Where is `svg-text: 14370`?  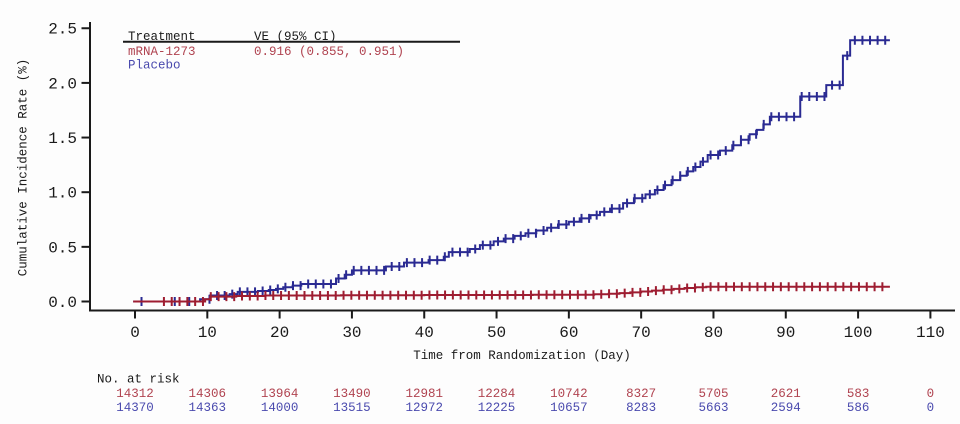 svg-text: 14370 is located at coordinates (135, 408).